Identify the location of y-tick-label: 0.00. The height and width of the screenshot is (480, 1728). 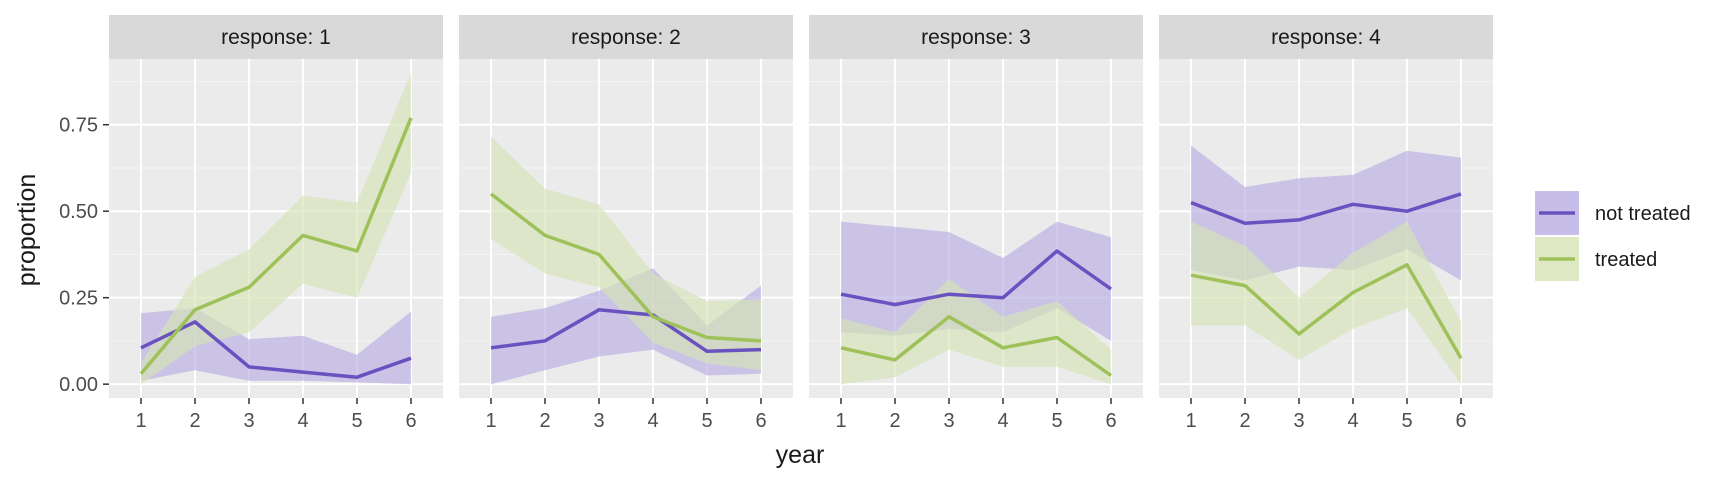
(78, 385).